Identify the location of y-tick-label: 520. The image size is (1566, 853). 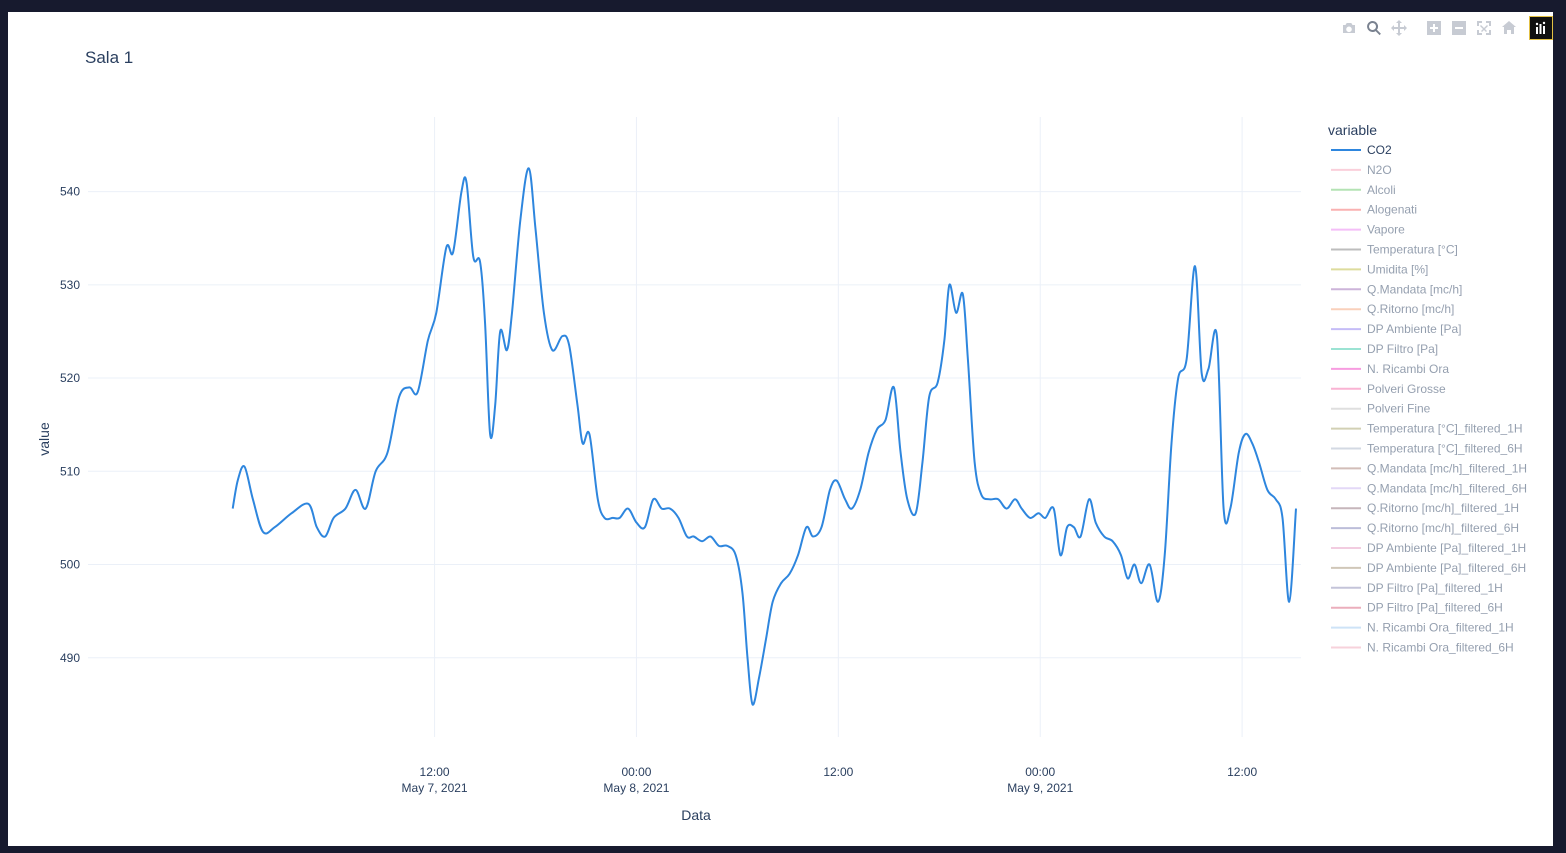
(70, 378).